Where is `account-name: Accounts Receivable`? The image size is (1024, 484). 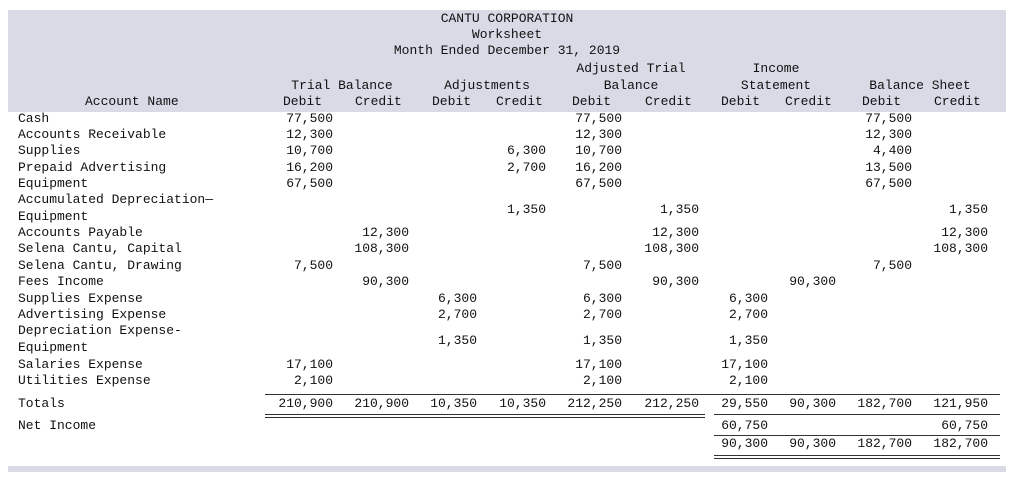
account-name: Accounts Receivable is located at coordinates (92, 134).